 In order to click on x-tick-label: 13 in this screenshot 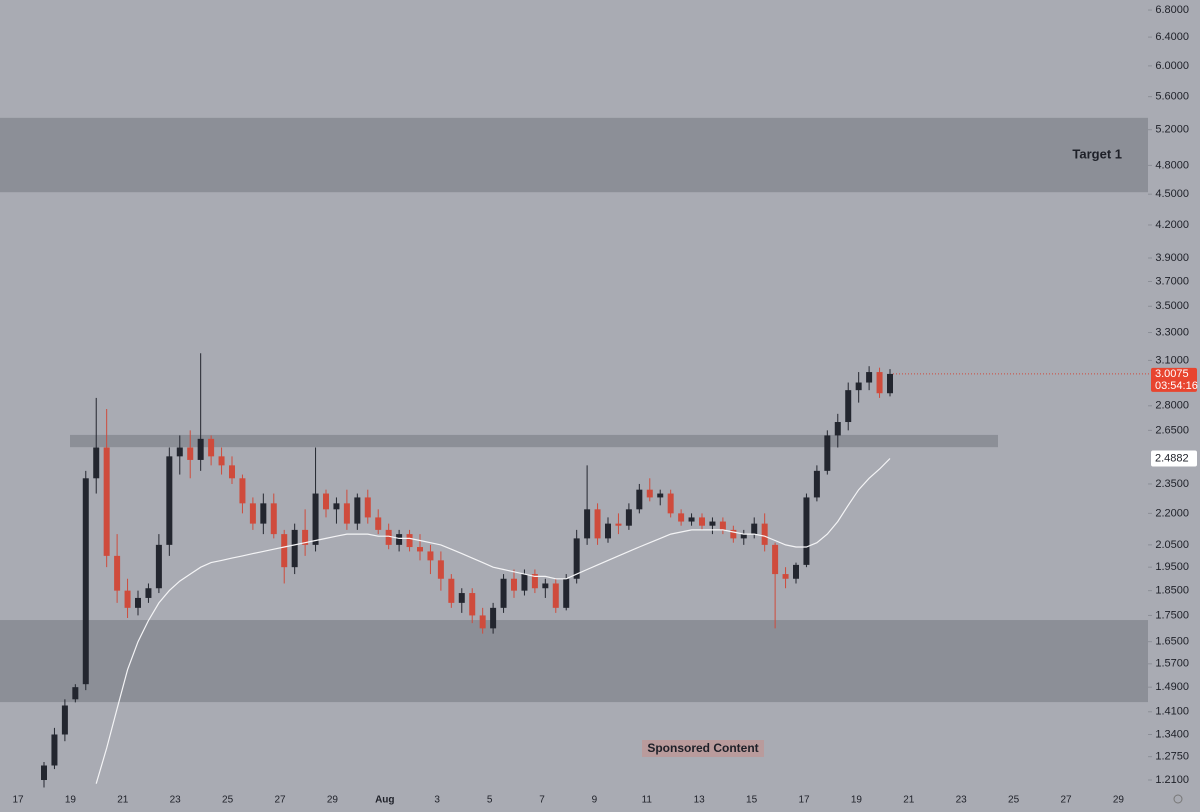, I will do `click(700, 800)`.